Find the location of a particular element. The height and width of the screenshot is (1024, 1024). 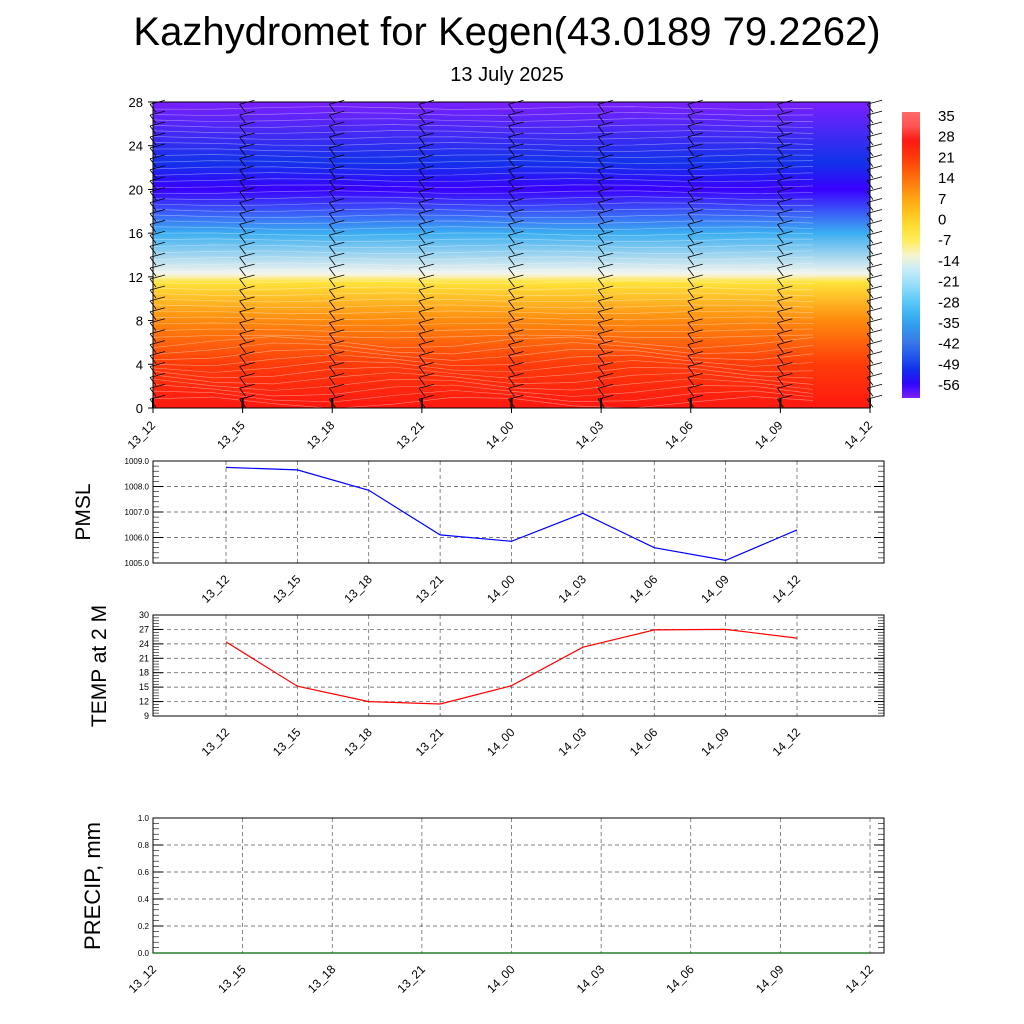

colorbar-label: 28 is located at coordinates (946, 137).